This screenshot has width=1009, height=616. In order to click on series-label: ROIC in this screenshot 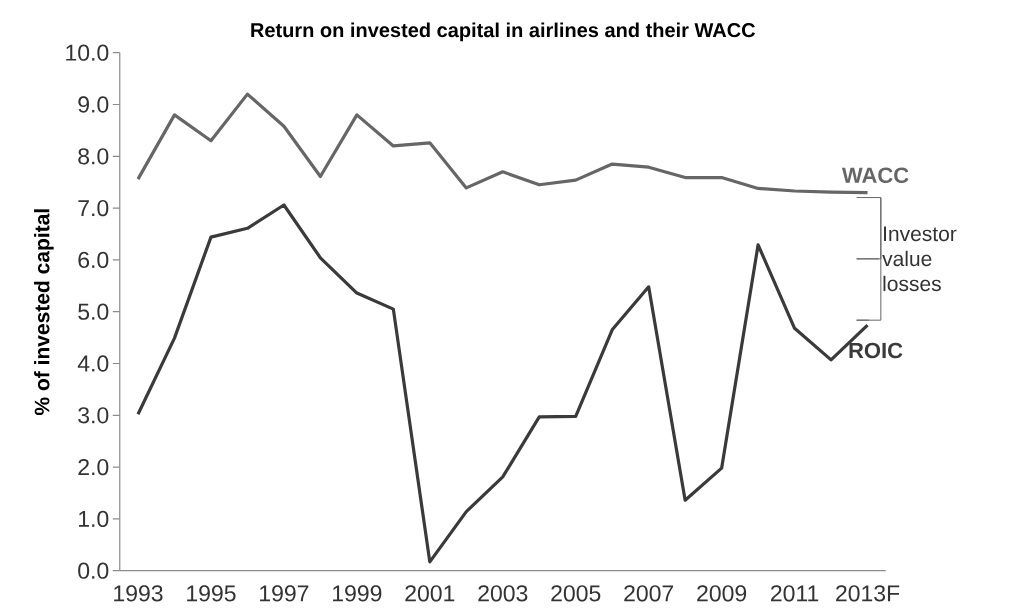, I will do `click(876, 350)`.